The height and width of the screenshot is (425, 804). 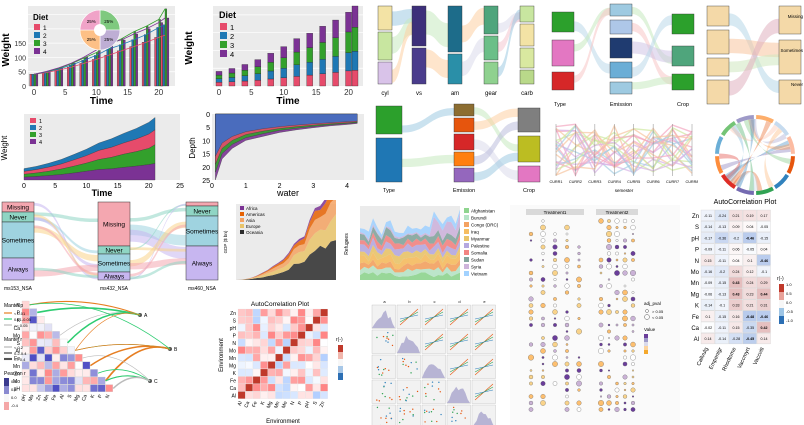 I want to click on chord-ribbon, so click(x=747, y=181).